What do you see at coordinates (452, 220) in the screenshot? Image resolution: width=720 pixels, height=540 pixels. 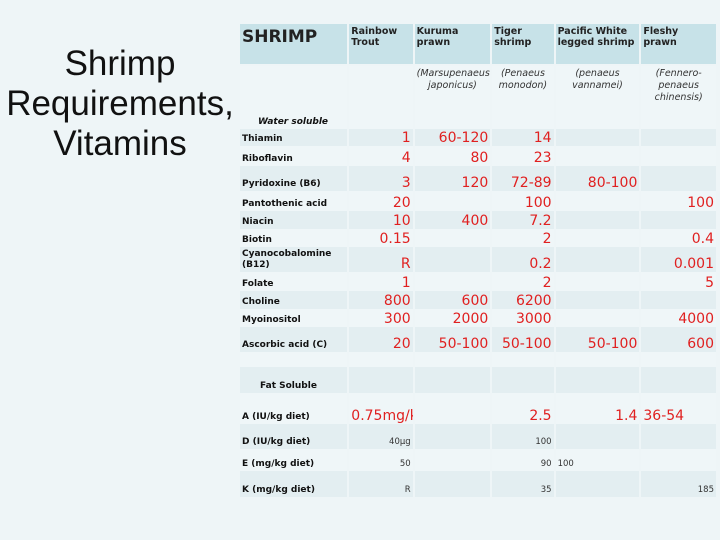 I see `value-cell: 400` at bounding box center [452, 220].